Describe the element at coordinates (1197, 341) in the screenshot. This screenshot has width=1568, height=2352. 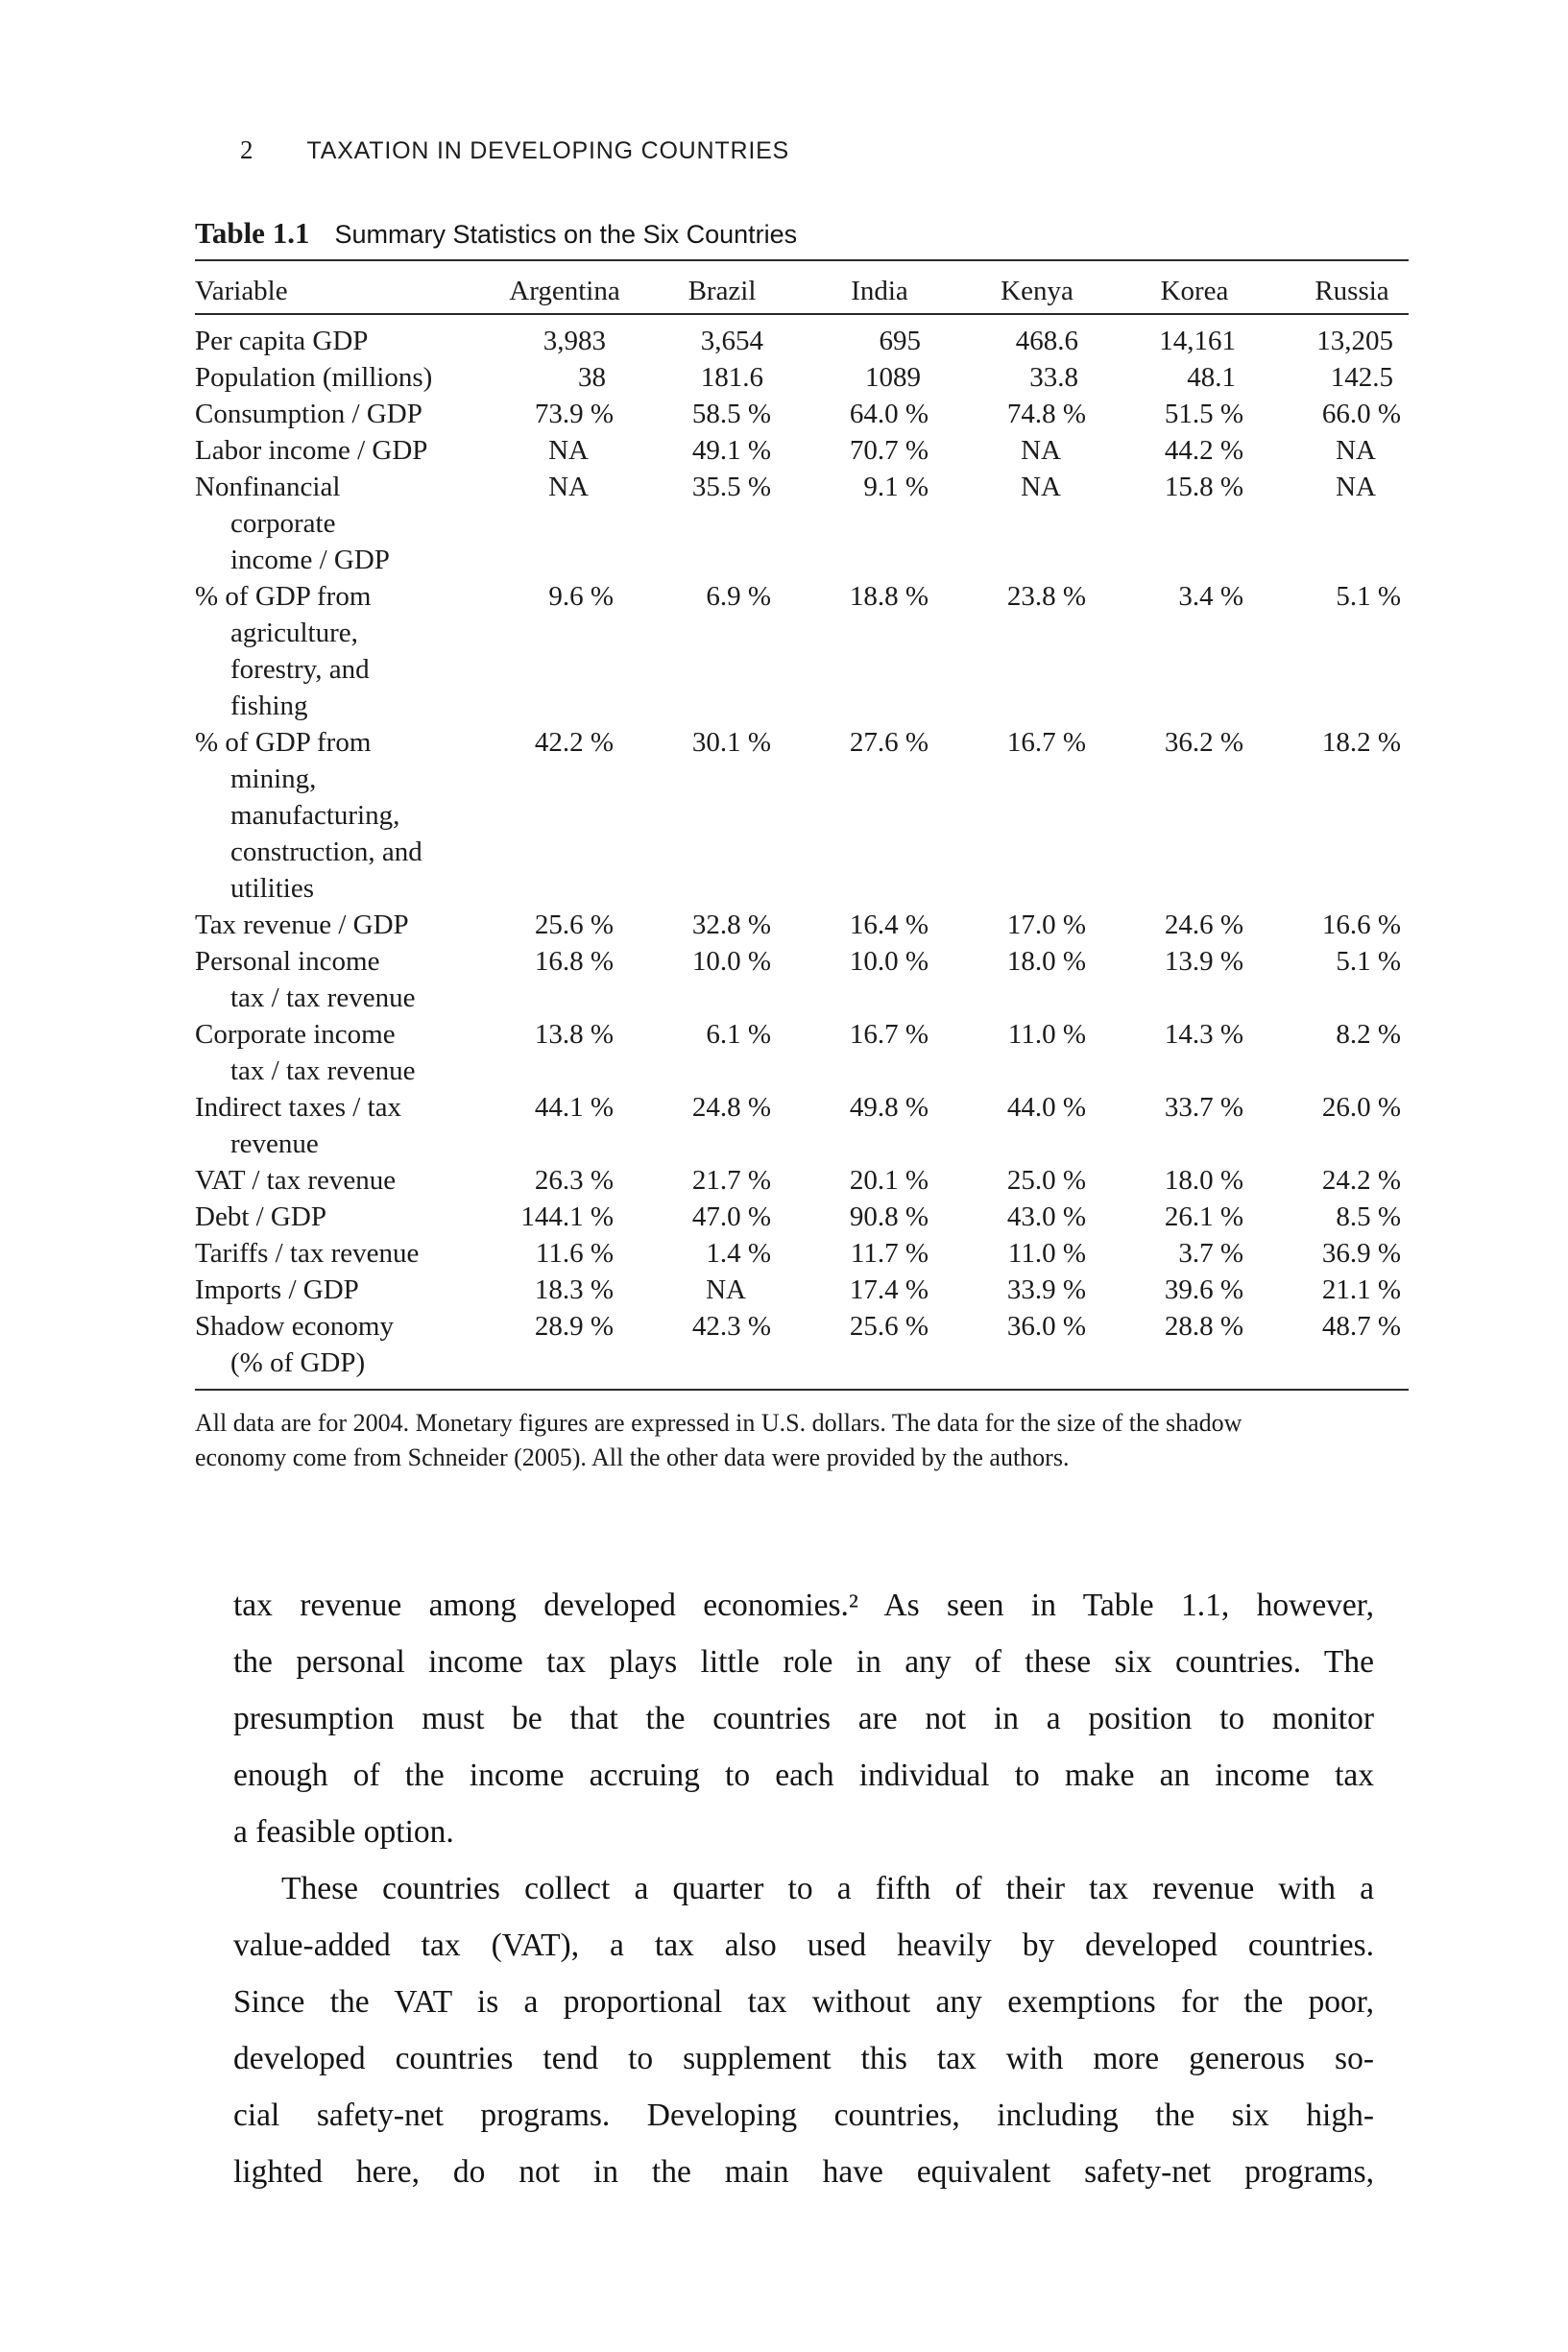
I see `value-cell: 14,161` at that location.